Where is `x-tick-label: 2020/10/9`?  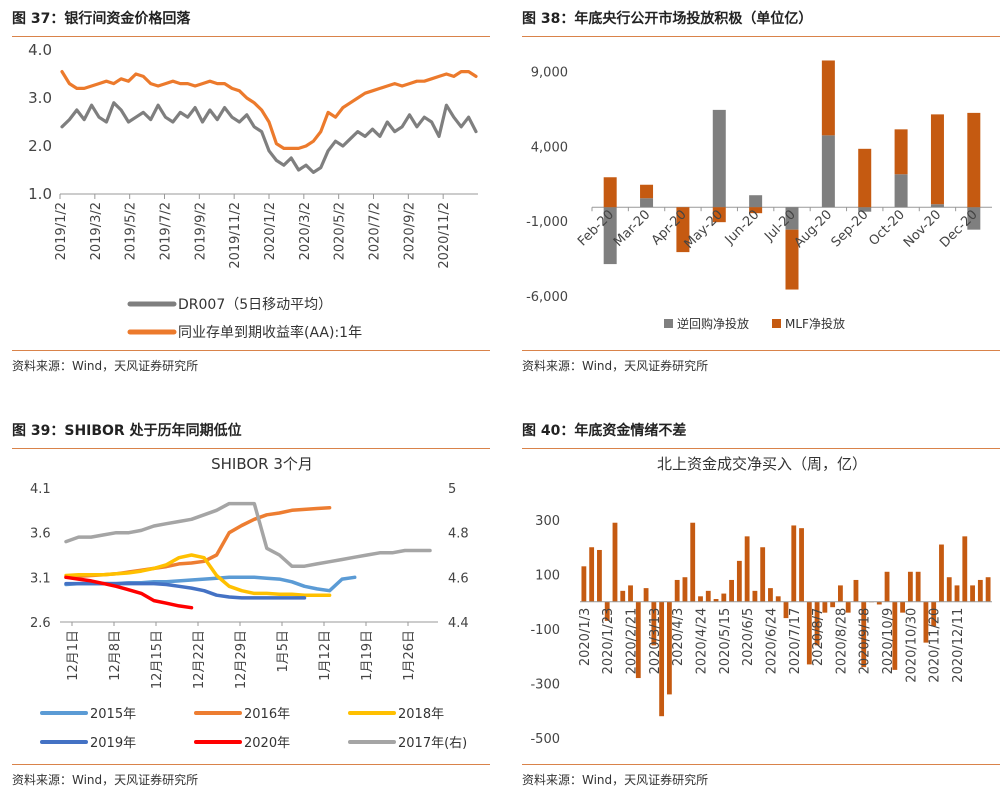
x-tick-label: 2020/10/9 is located at coordinates (888, 641).